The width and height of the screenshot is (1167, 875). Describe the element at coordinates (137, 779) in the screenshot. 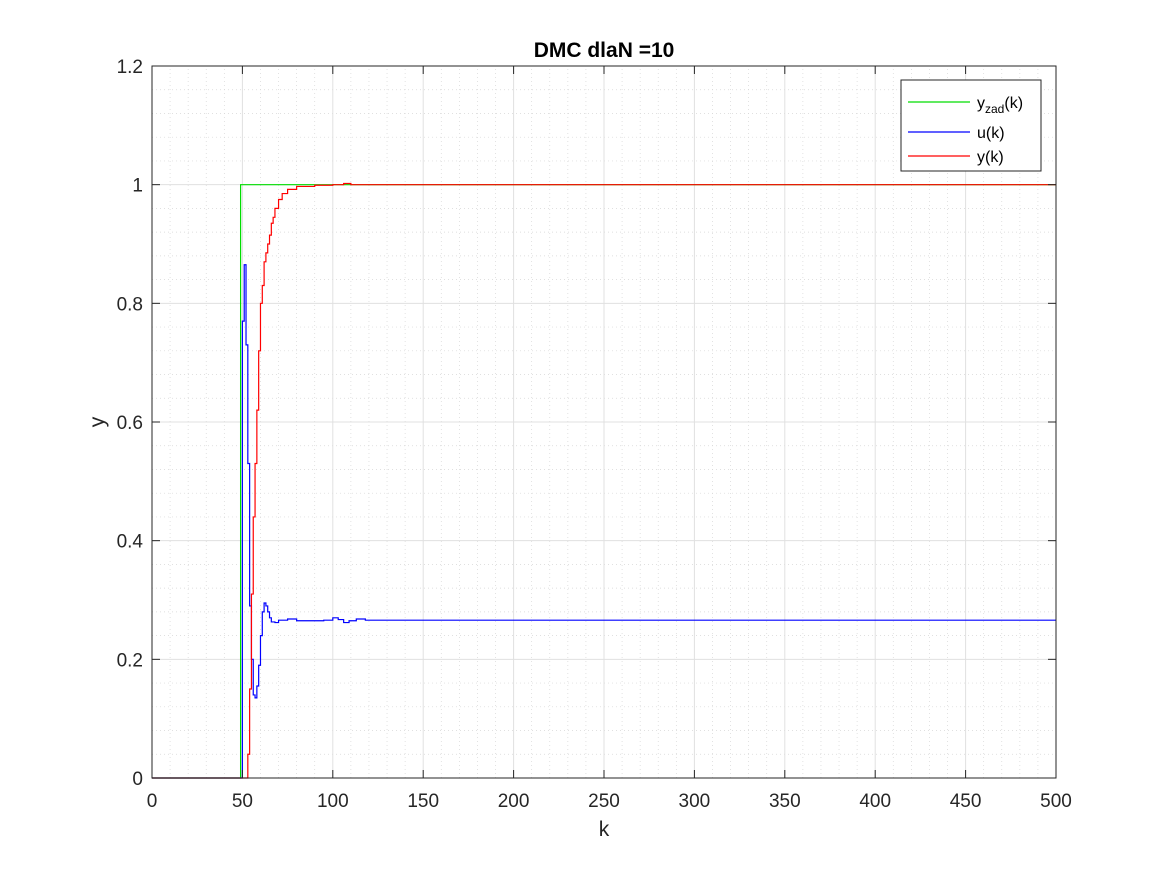

I see `y-tick-label: 0` at that location.